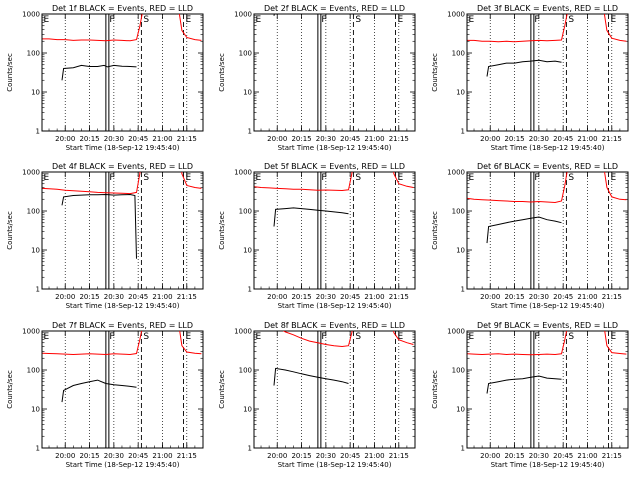  I want to click on panel-title: Det 4f BLACK = Events, RED = LLD, so click(122, 166).